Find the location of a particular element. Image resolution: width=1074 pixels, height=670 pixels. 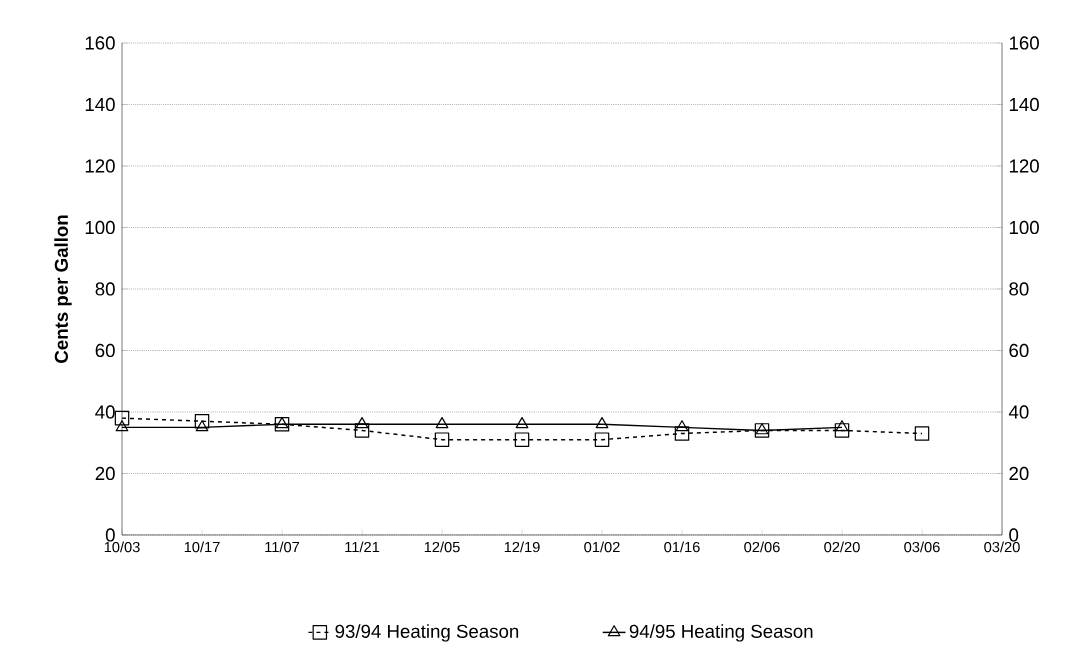

y2-tick-label: 60 is located at coordinates (1019, 350).